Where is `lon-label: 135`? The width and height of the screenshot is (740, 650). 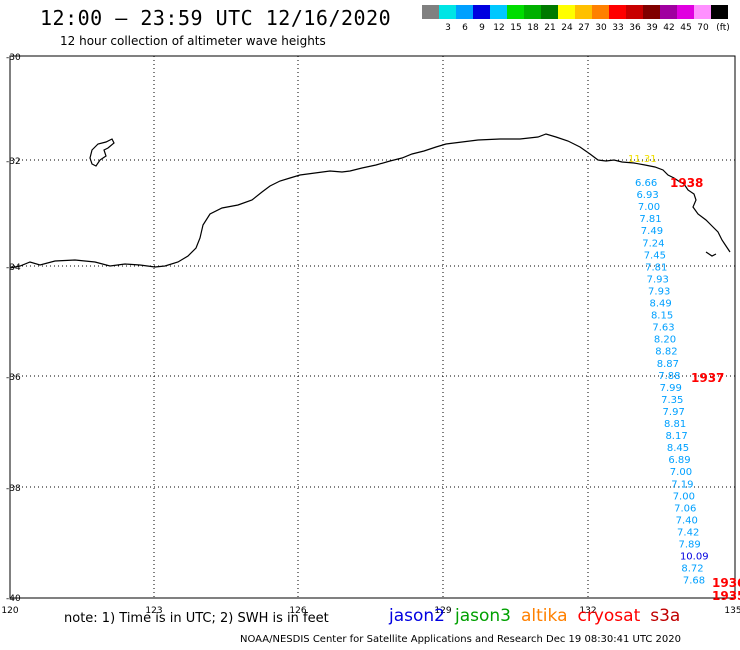 lon-label: 135 is located at coordinates (732, 611).